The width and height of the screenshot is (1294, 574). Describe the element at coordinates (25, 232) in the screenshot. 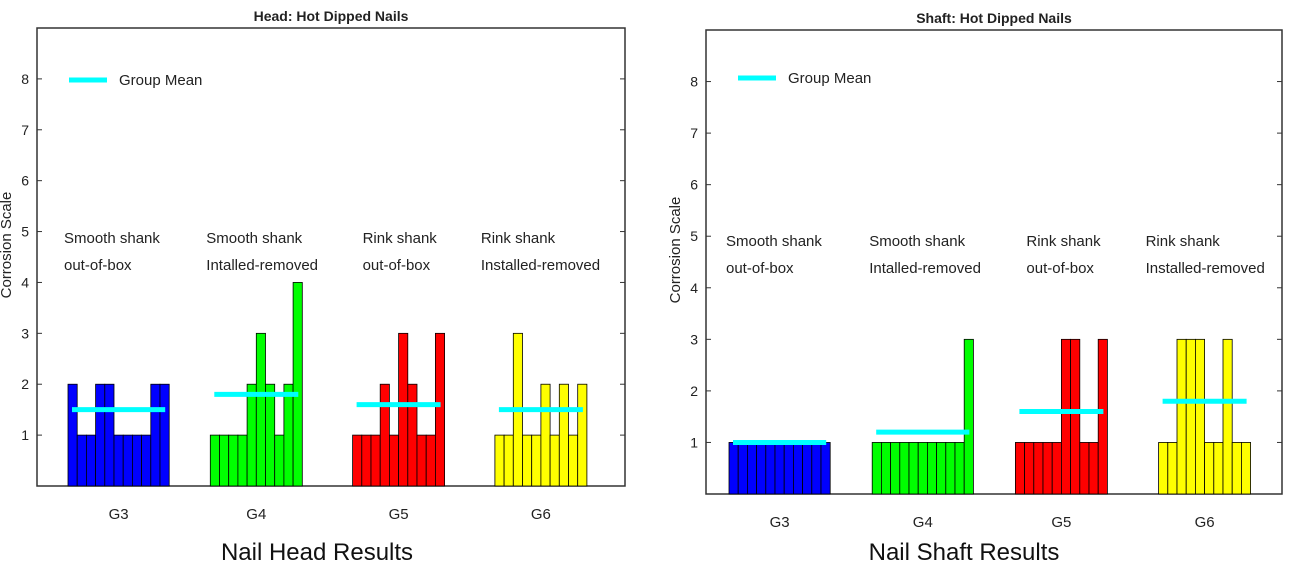

I see `y-tick-label: 5` at that location.